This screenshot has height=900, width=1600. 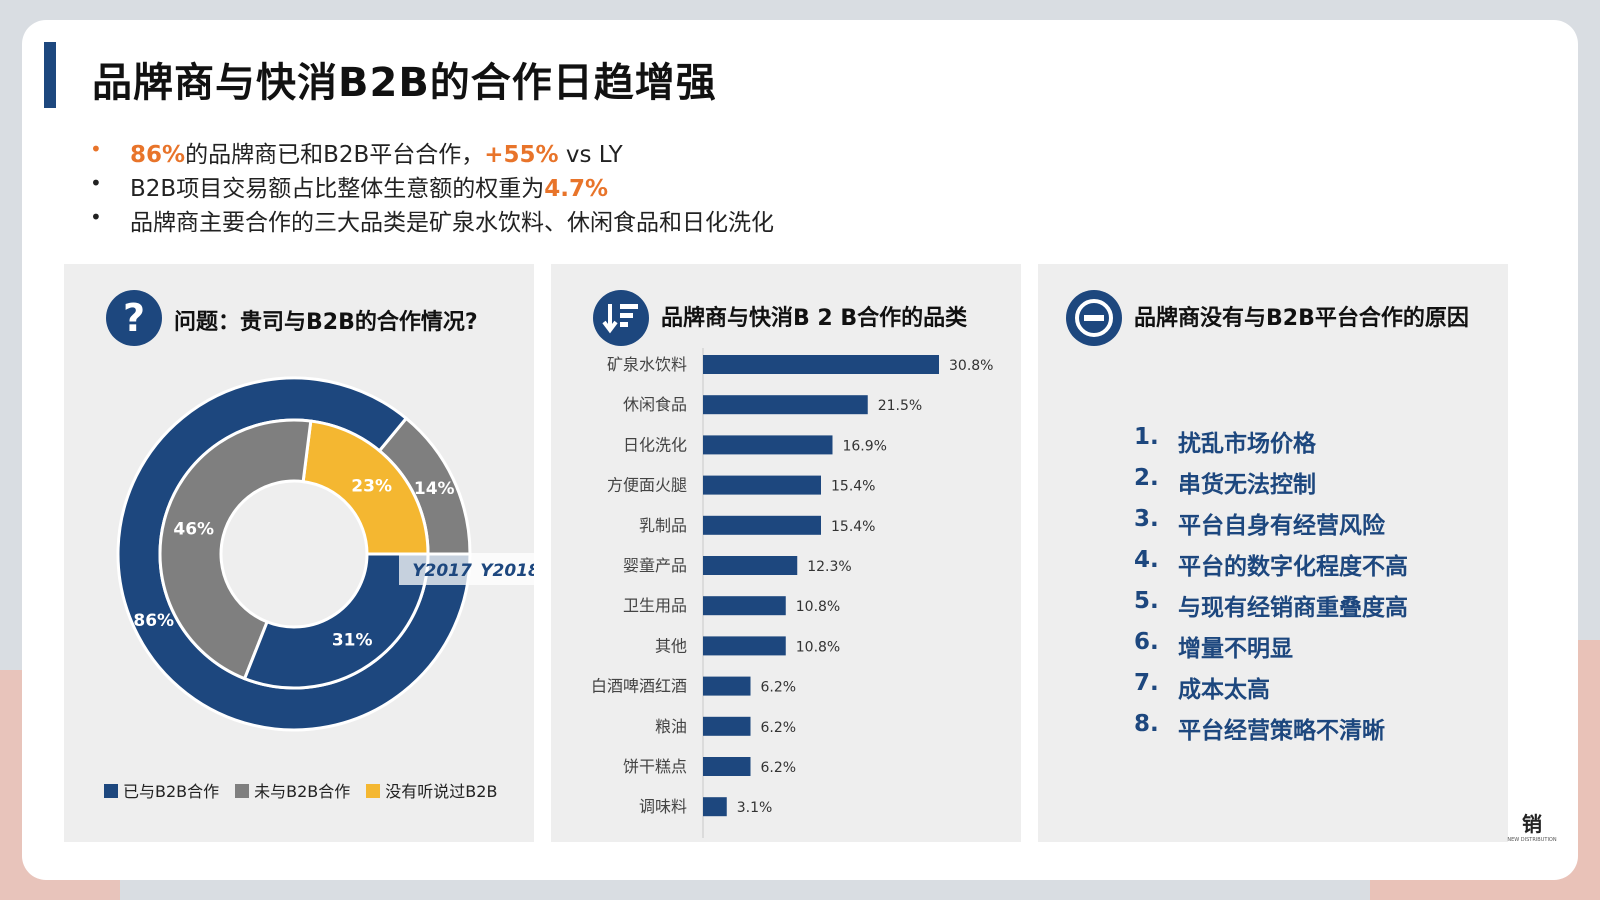 What do you see at coordinates (1293, 567) in the screenshot?
I see `reason-text: 平台的数字化程度不高` at bounding box center [1293, 567].